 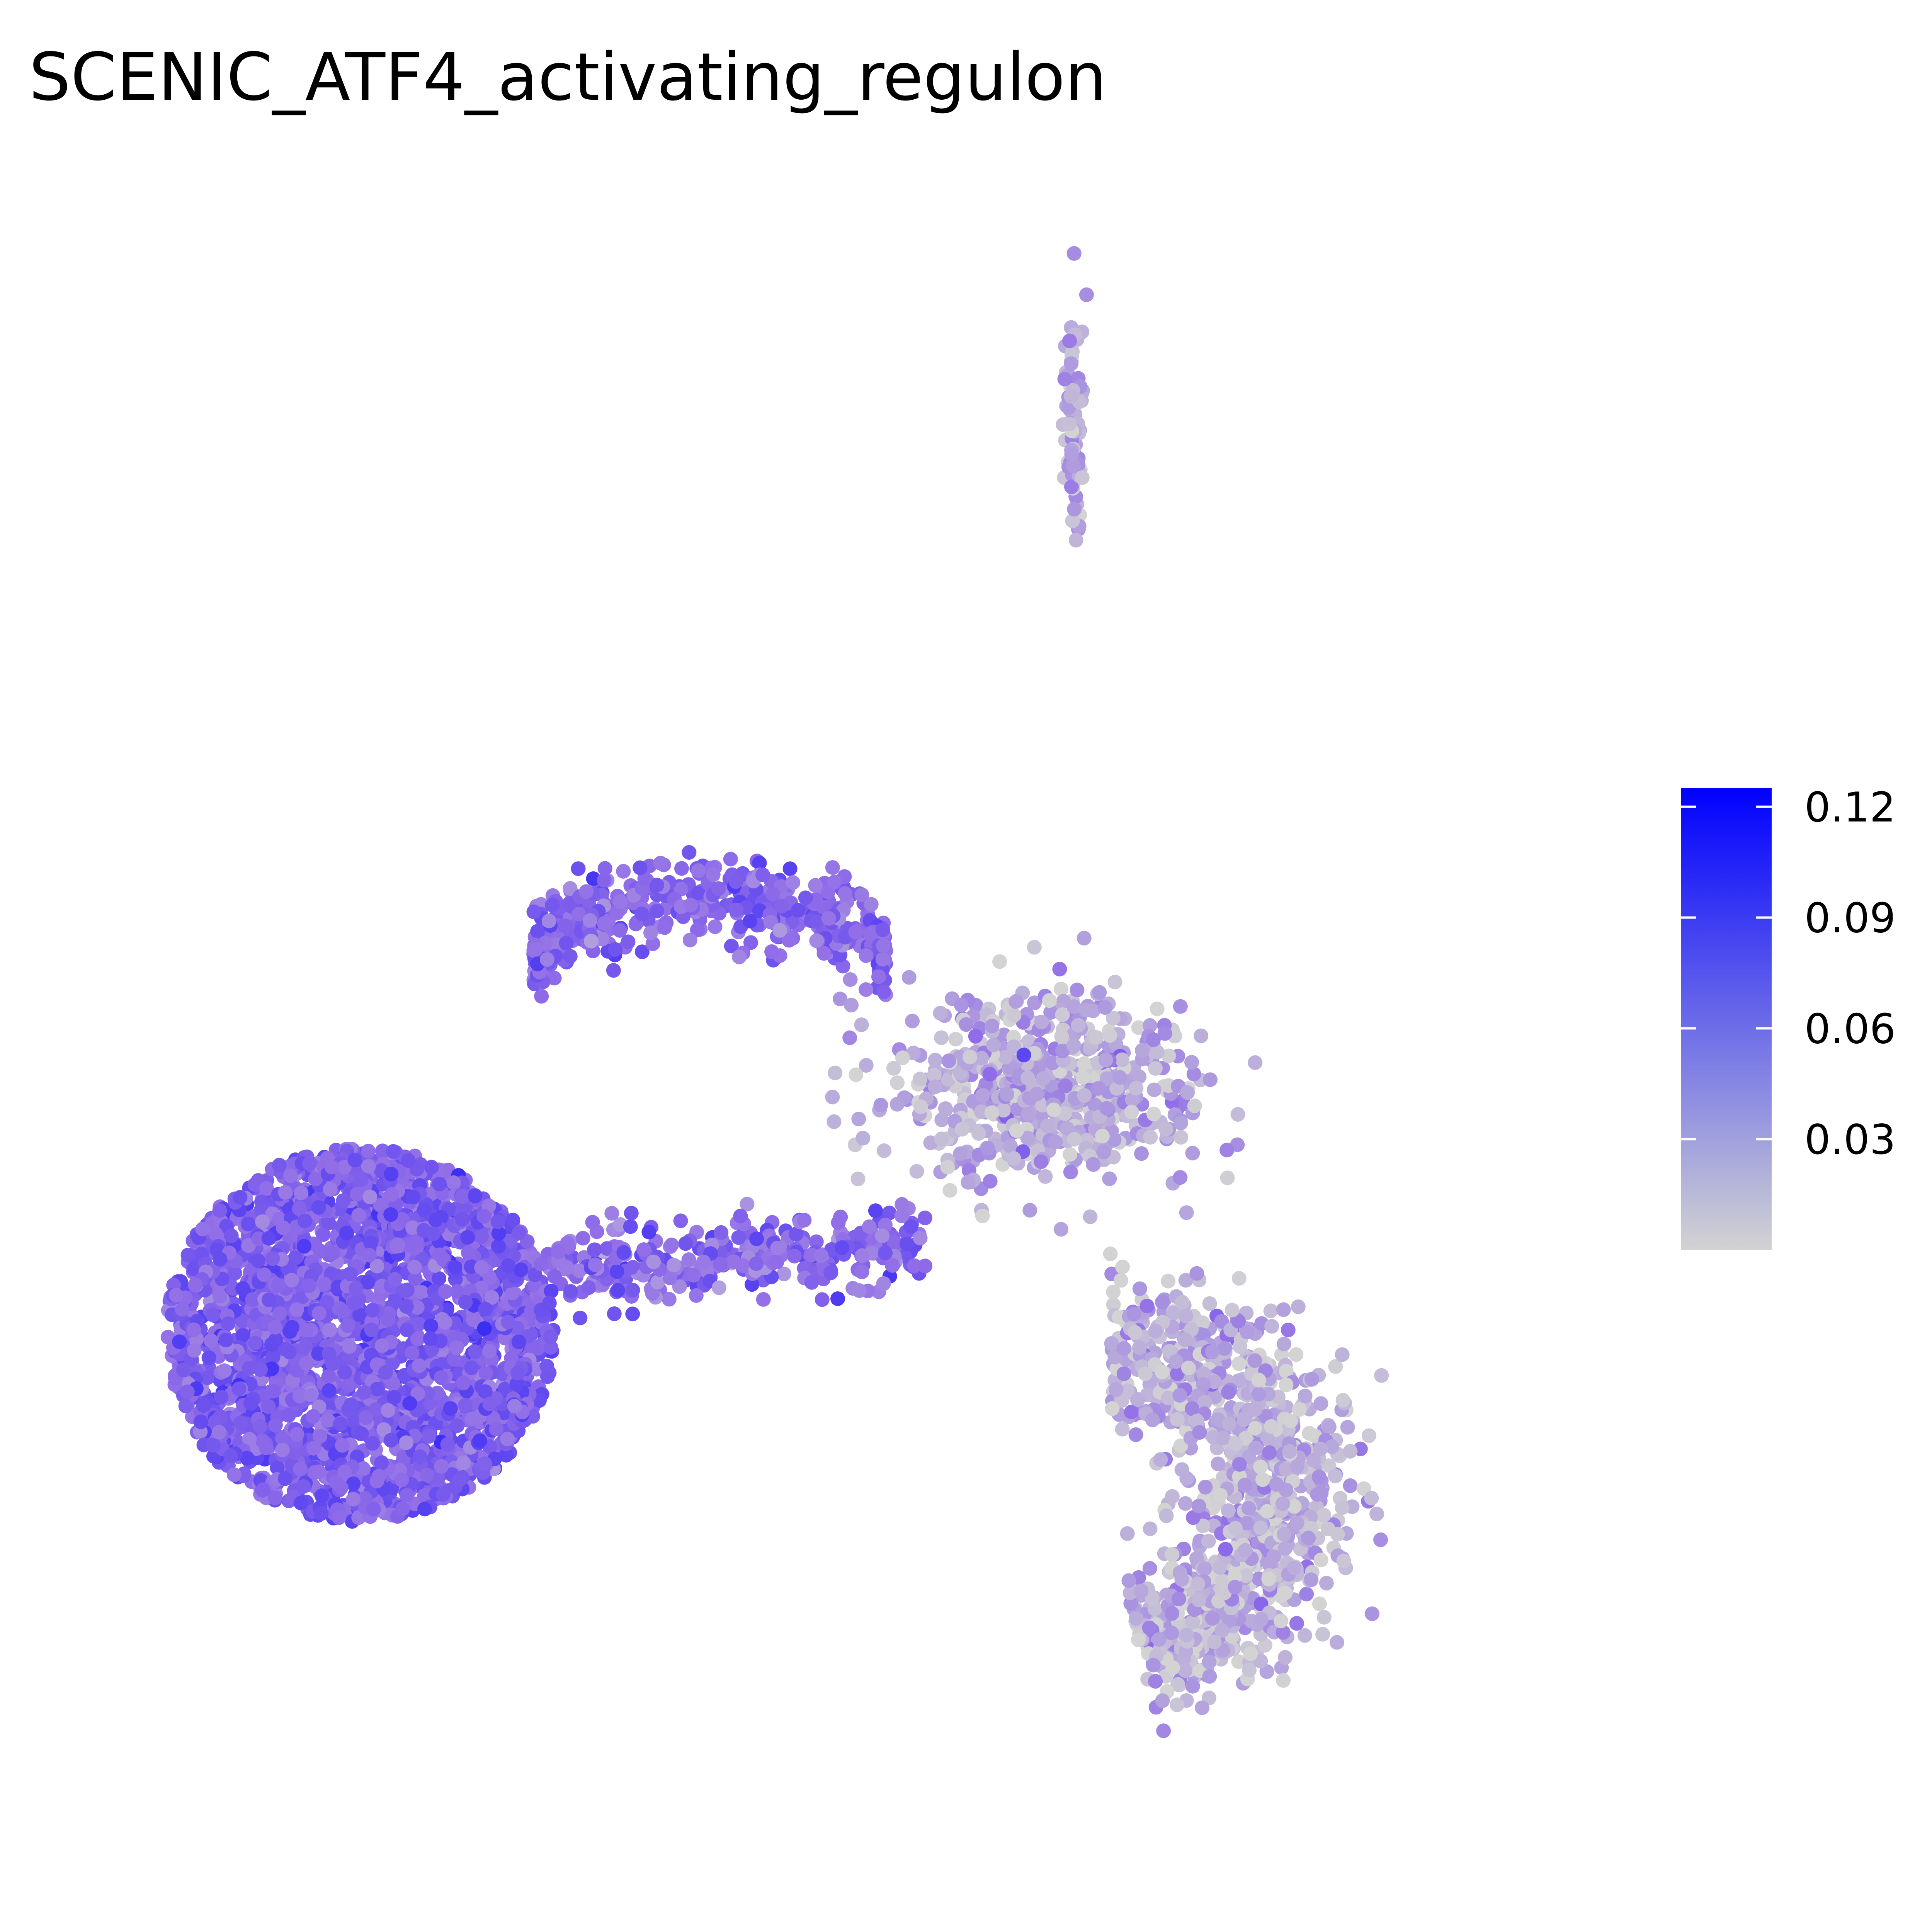 I want to click on chart-title: SCENIC_ATF4_activating_regulon, so click(x=568, y=78).